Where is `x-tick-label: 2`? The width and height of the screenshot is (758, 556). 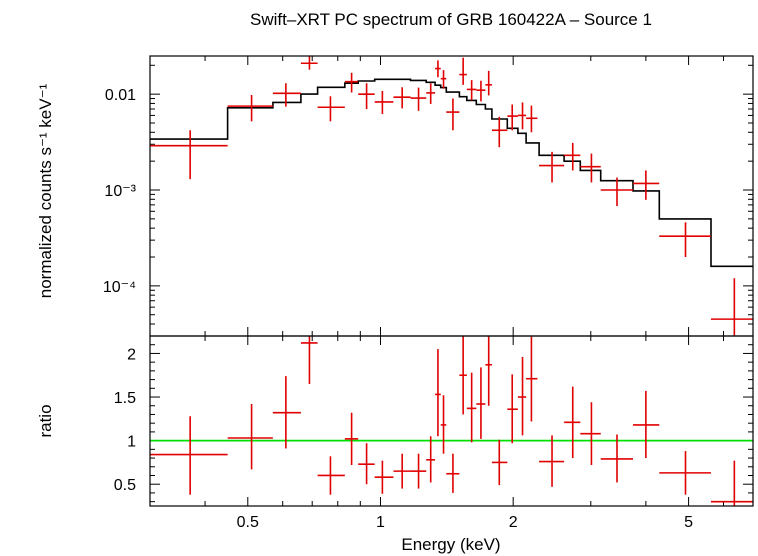
x-tick-label: 2 is located at coordinates (513, 522).